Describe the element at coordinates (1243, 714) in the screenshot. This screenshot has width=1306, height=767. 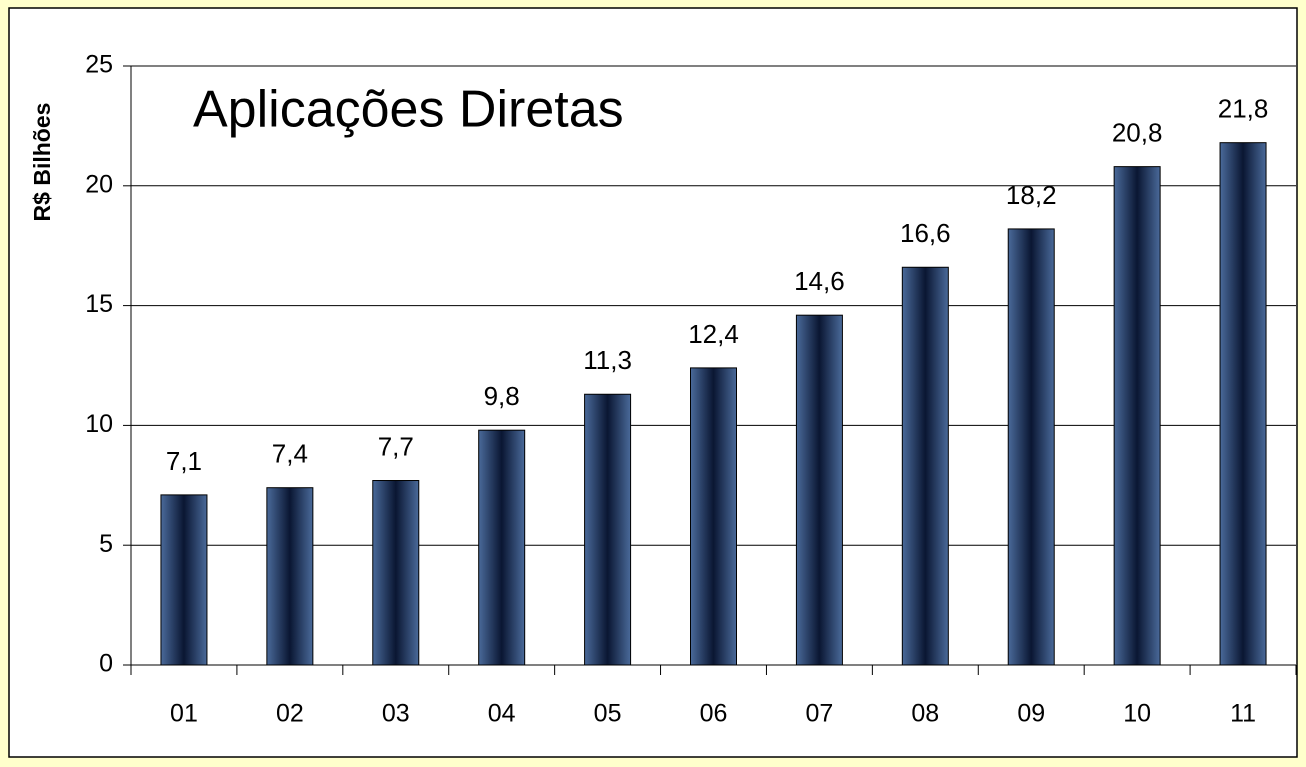
I see `x-tick-label: 11` at that location.